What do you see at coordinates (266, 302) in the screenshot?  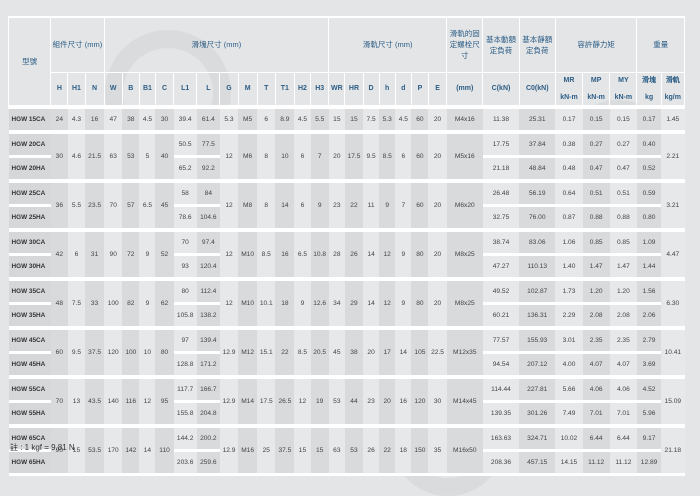 I see `block-t: 10.1` at bounding box center [266, 302].